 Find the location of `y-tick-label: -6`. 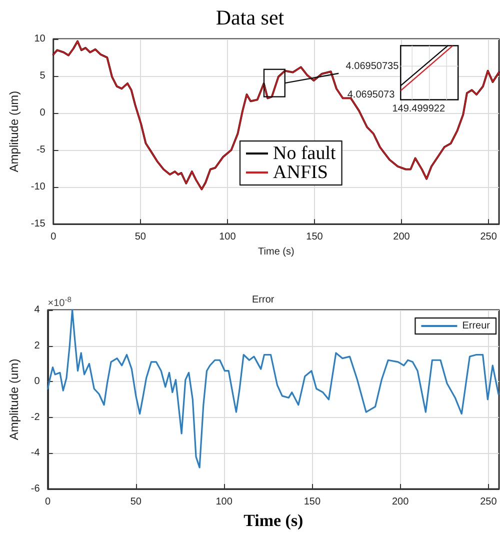

y-tick-label: -6 is located at coordinates (35, 489).